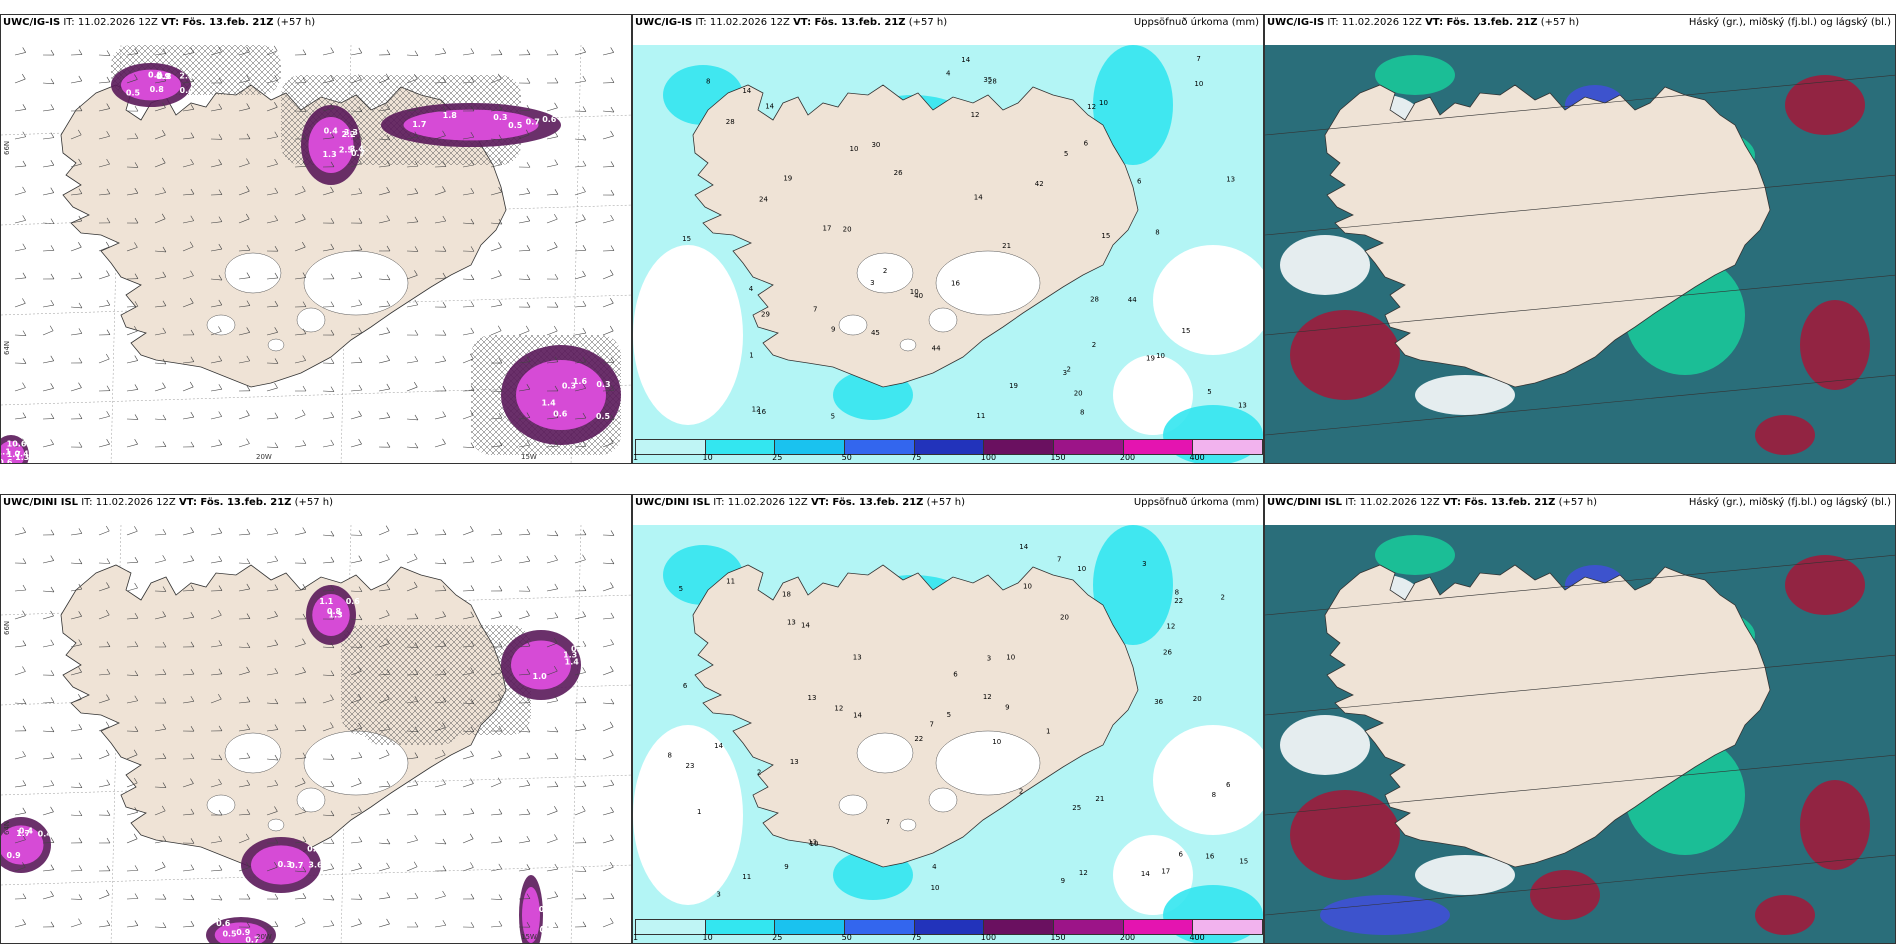 Image resolution: width=1900 pixels, height=950 pixels. I want to click on panel-title-right: Uppsöfnuð úrkoma (mm), so click(1196, 502).